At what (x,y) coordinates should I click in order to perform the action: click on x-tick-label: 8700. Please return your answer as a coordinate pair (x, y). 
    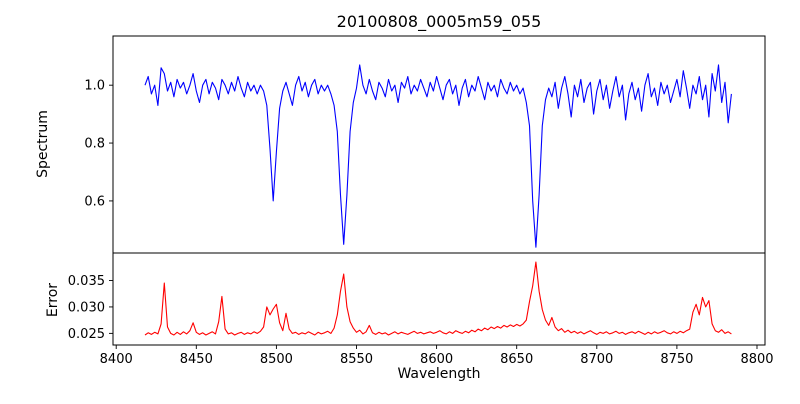
    Looking at the image, I should click on (596, 359).